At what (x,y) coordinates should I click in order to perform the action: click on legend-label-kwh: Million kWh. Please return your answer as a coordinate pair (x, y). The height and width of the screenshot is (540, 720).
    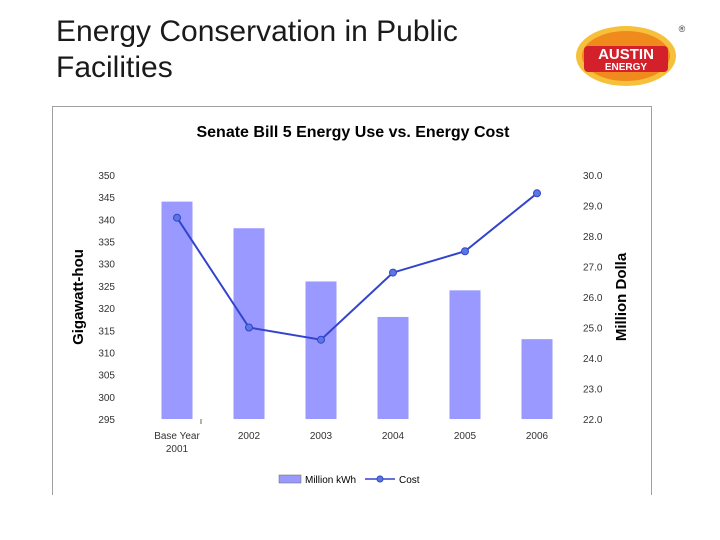
    Looking at the image, I should click on (330, 480).